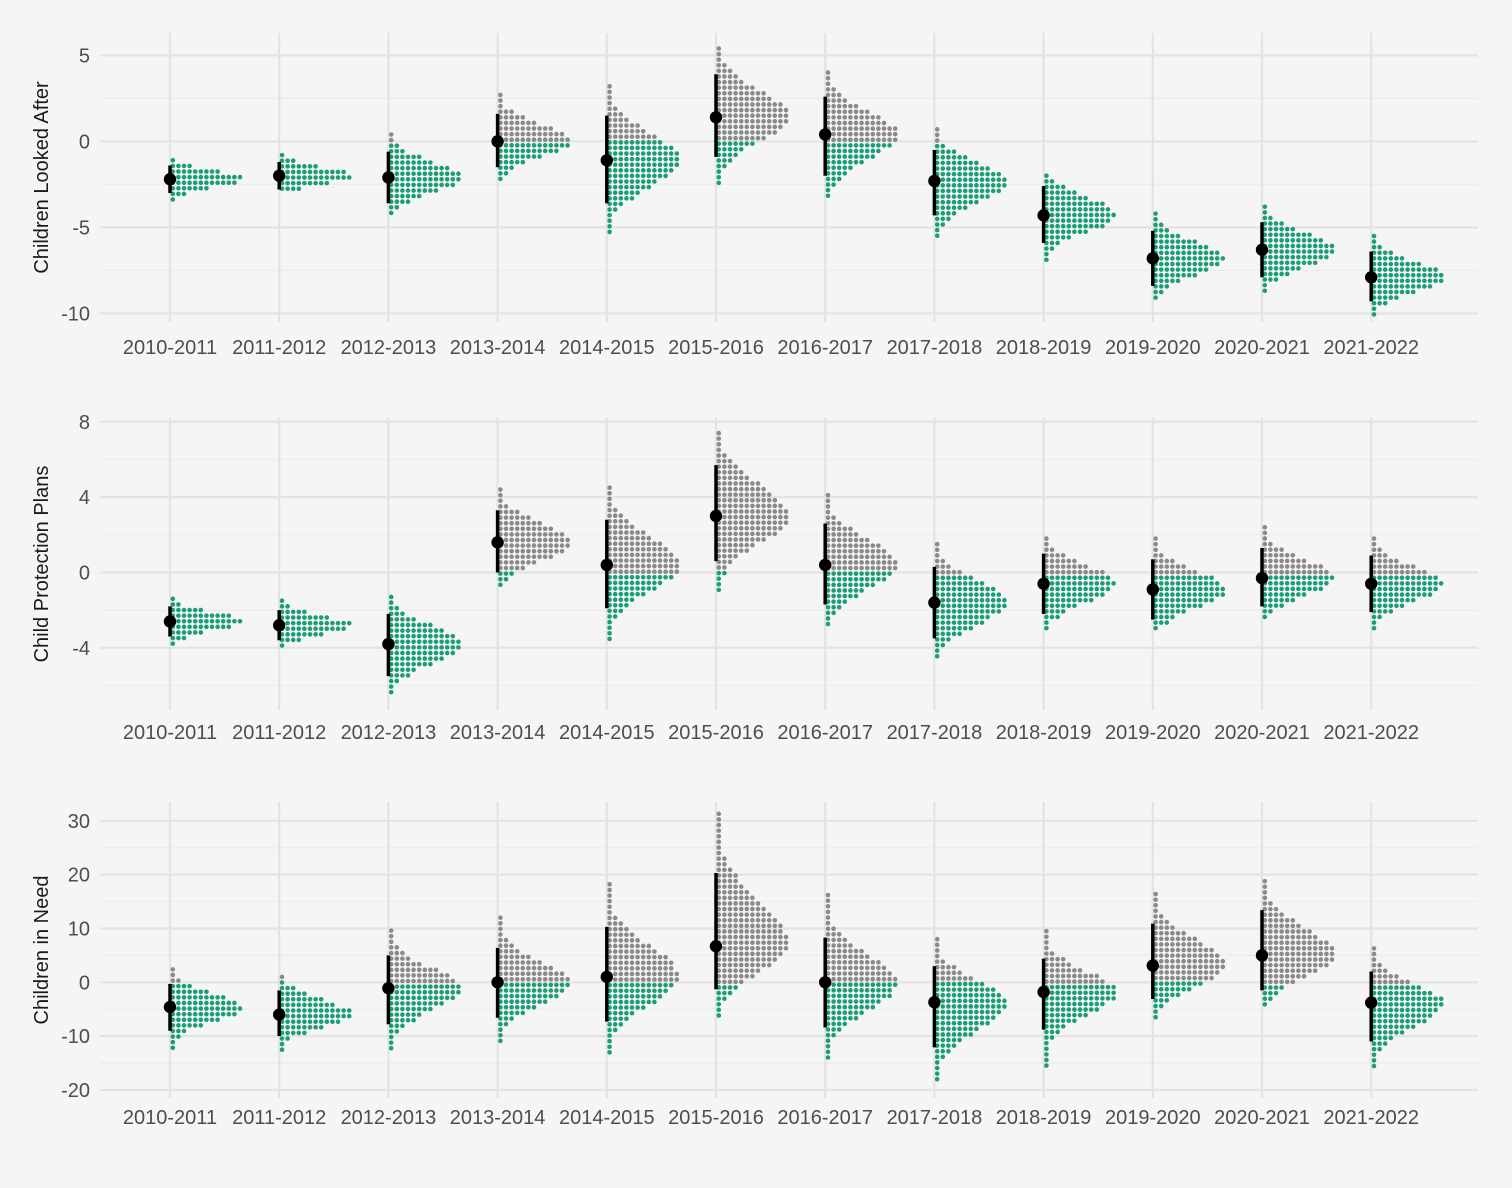 The width and height of the screenshot is (1512, 1188). What do you see at coordinates (170, 1118) in the screenshot?
I see `x-tick-label: 2010-2011` at bounding box center [170, 1118].